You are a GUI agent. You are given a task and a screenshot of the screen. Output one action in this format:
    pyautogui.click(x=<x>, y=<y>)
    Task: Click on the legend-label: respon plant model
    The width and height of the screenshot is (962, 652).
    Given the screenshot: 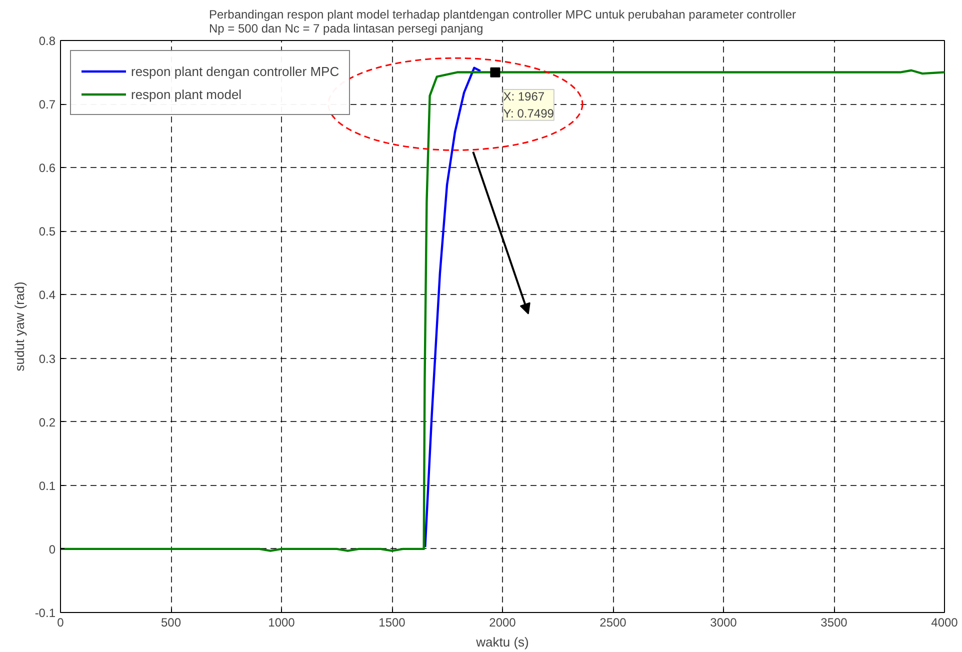 What is the action you would take?
    pyautogui.click(x=187, y=94)
    